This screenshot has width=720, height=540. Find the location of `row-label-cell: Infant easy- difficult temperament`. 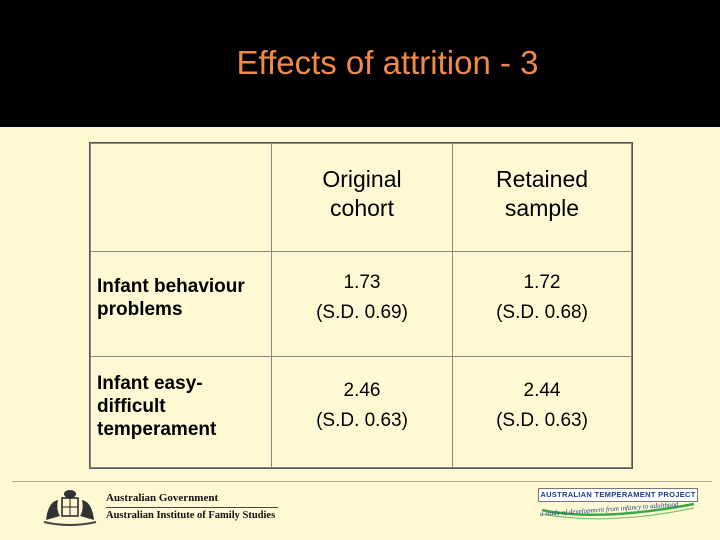

row-label-cell: Infant easy- difficult temperament is located at coordinates (181, 412).